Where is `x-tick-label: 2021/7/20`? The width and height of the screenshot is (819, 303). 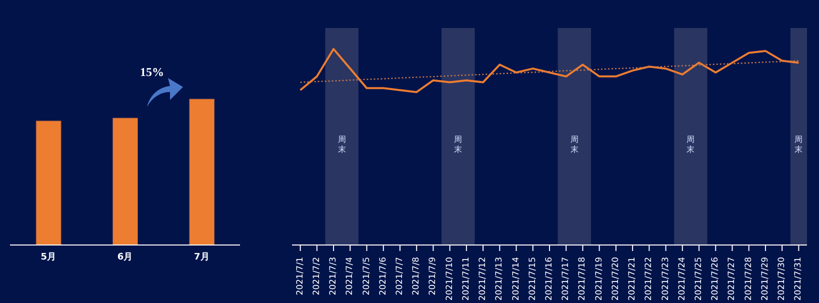 x-tick-label: 2021/7/20 is located at coordinates (615, 279).